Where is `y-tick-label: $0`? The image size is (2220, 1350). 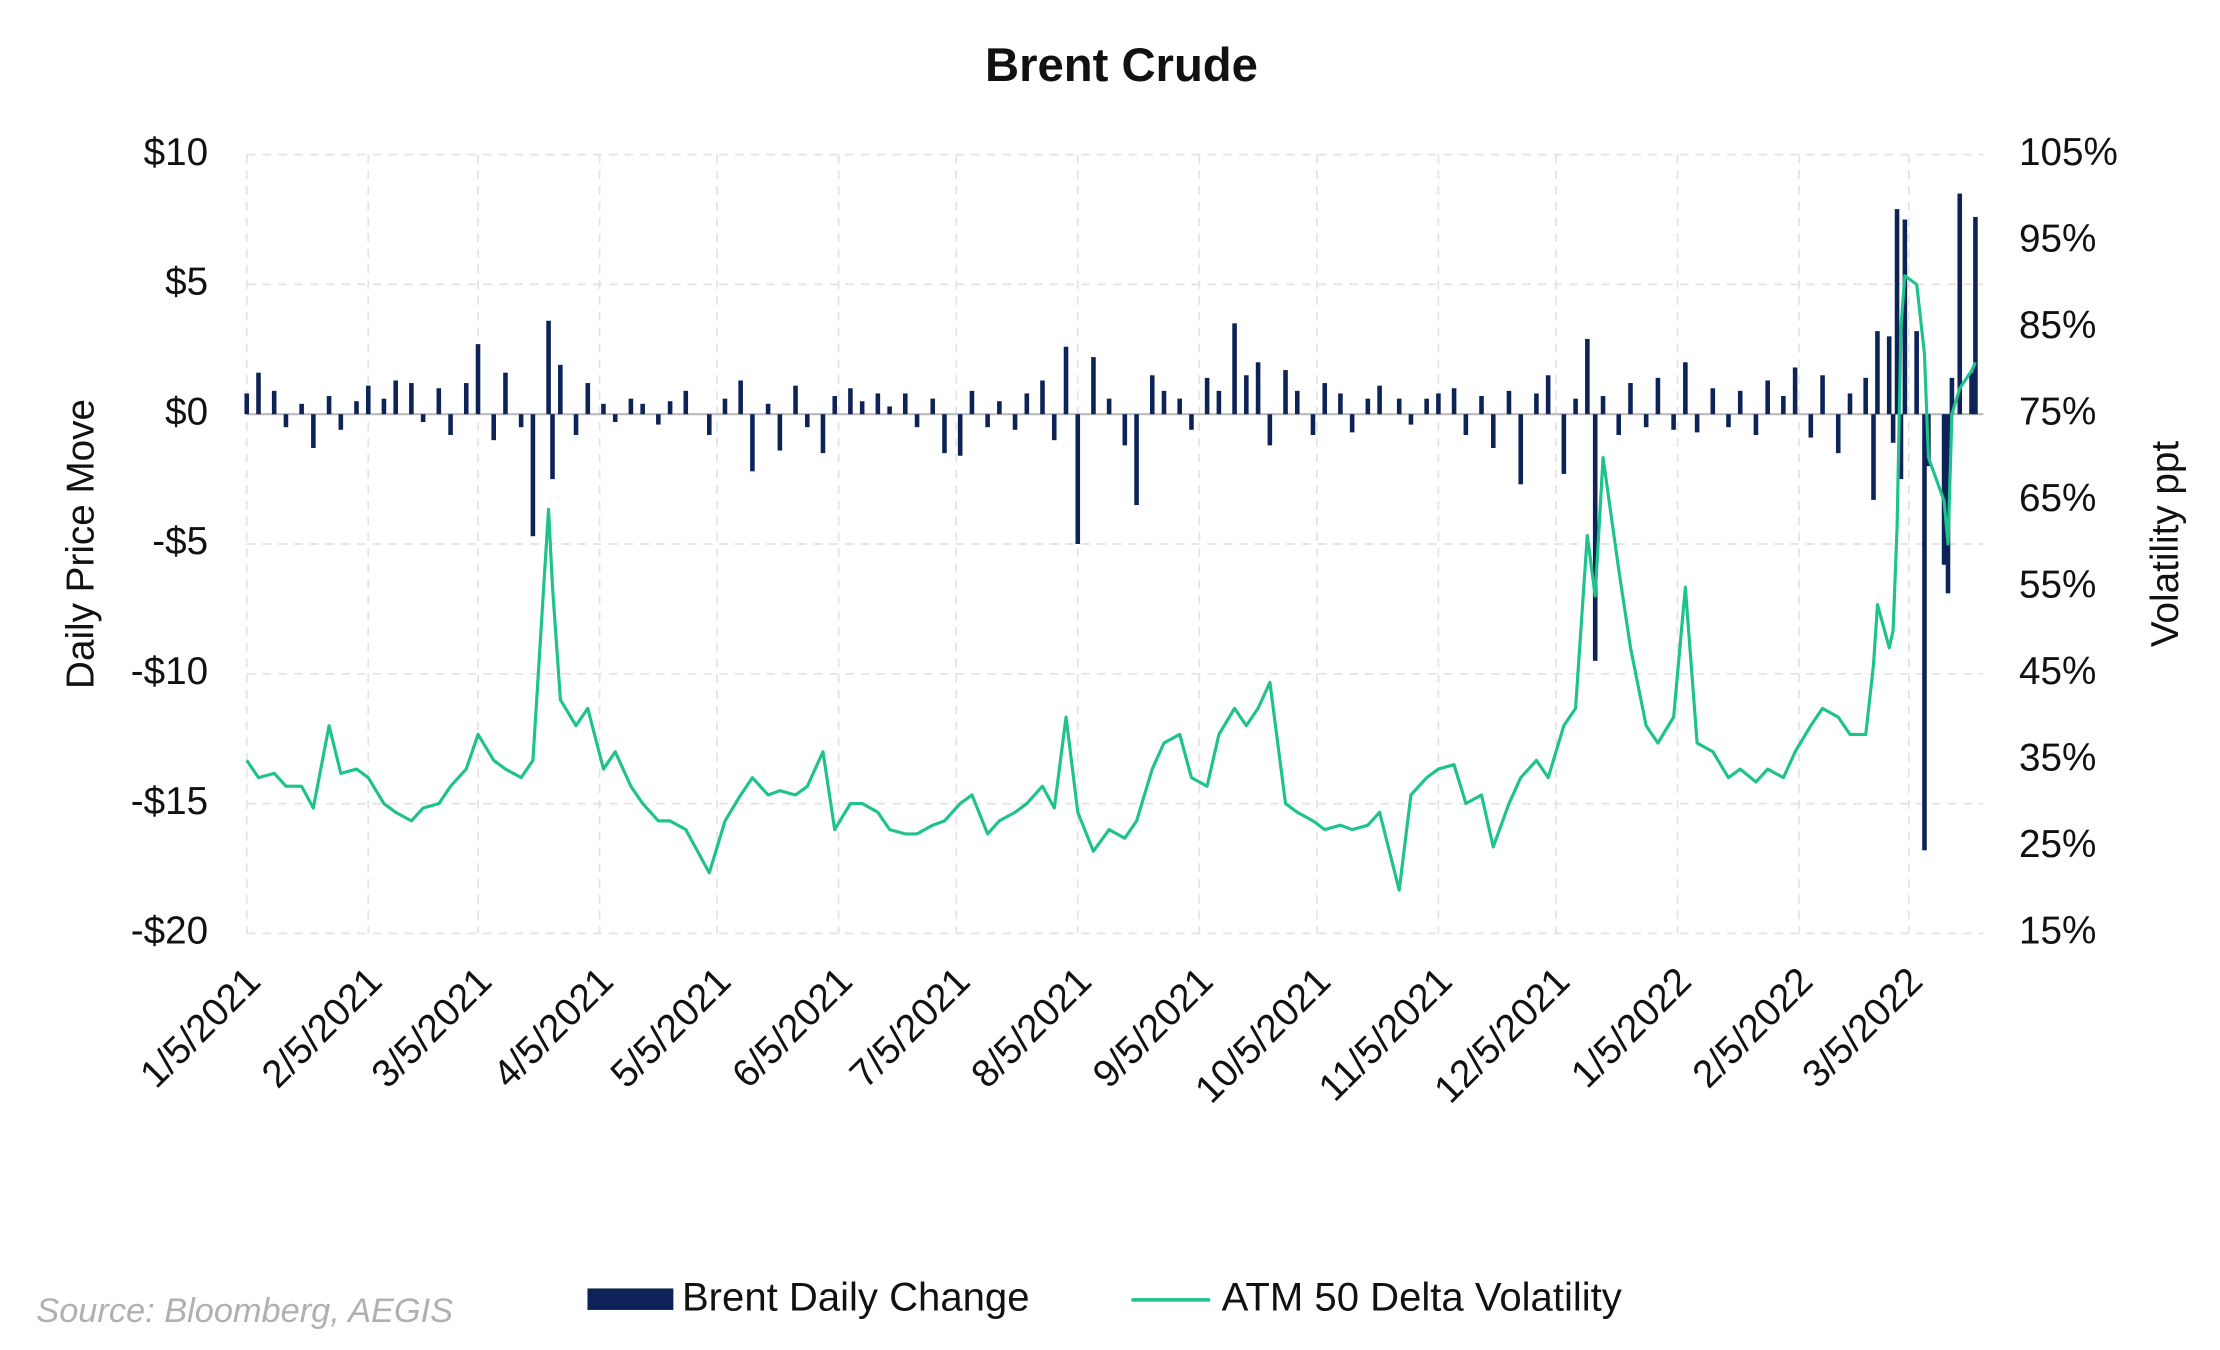
y-tick-label: $0 is located at coordinates (186, 411).